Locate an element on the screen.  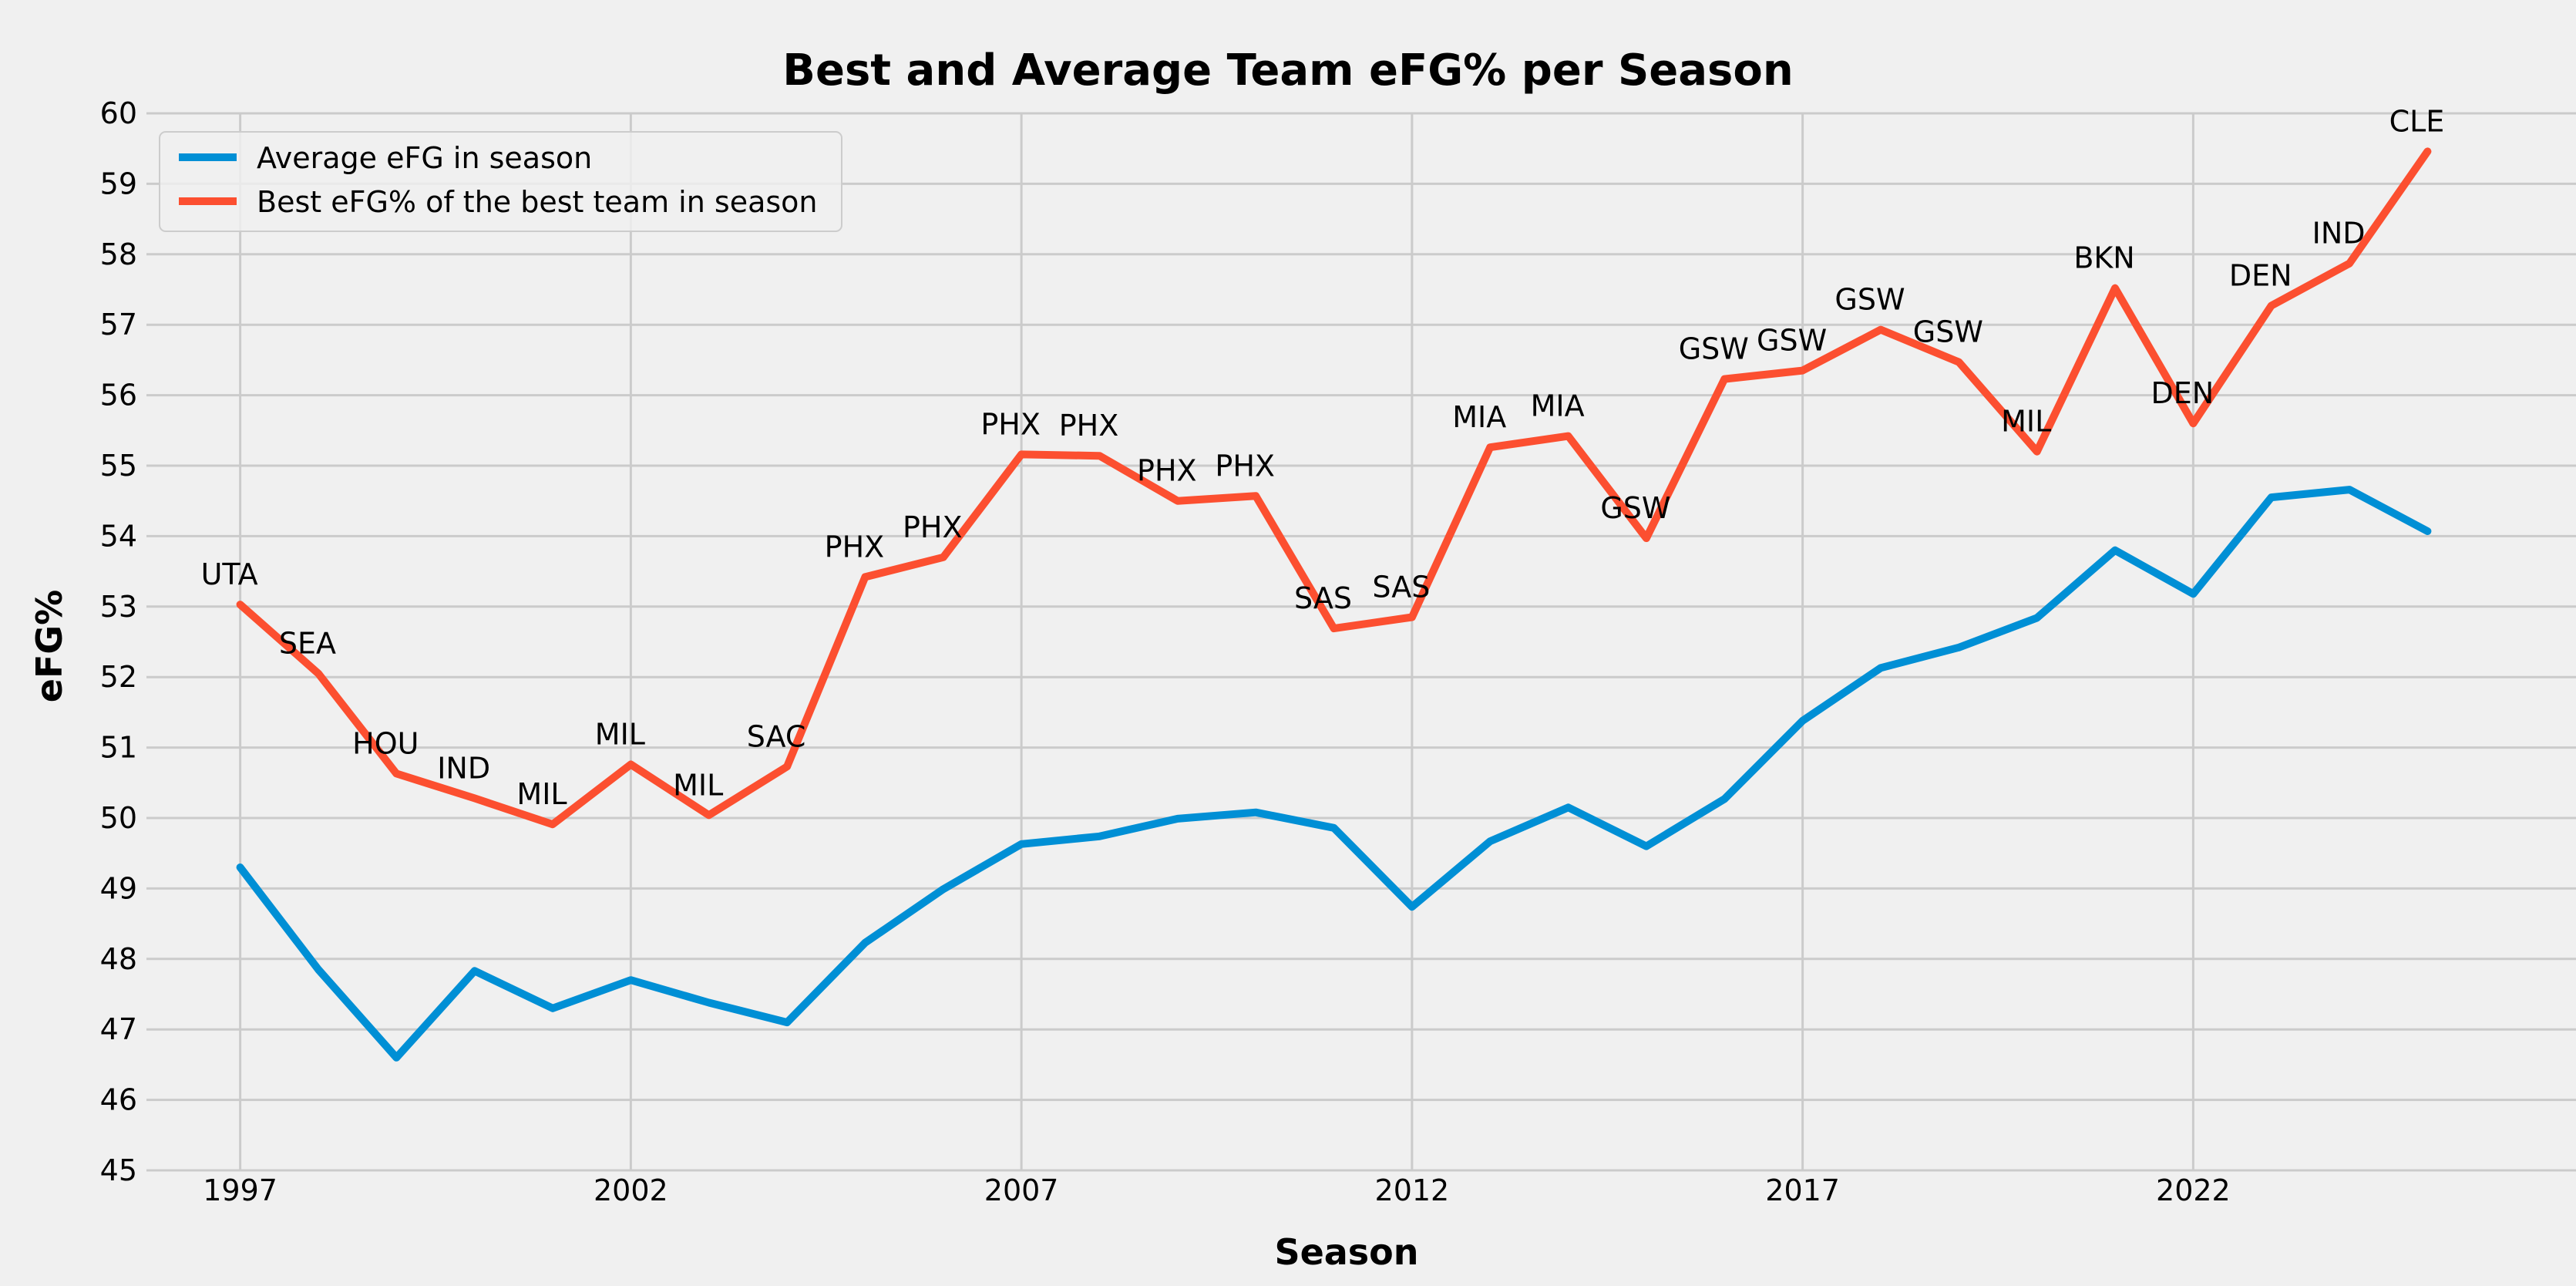
y-tick-label: 57 is located at coordinates (118, 325).